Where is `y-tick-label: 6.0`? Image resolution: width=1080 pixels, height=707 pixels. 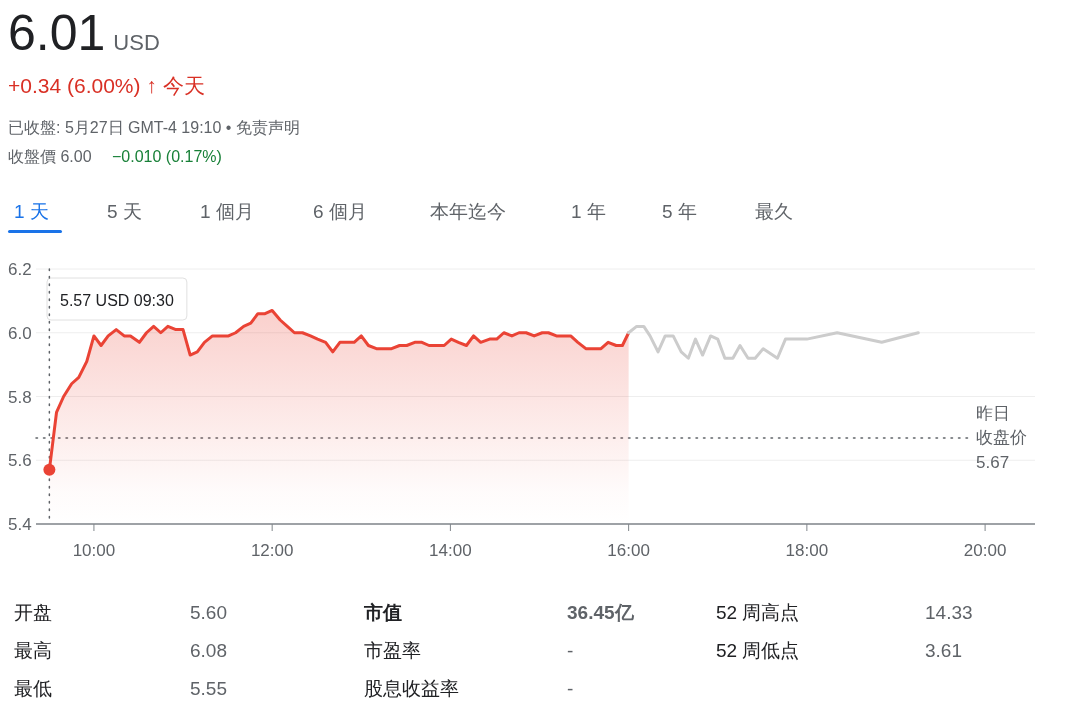 y-tick-label: 6.0 is located at coordinates (20, 333).